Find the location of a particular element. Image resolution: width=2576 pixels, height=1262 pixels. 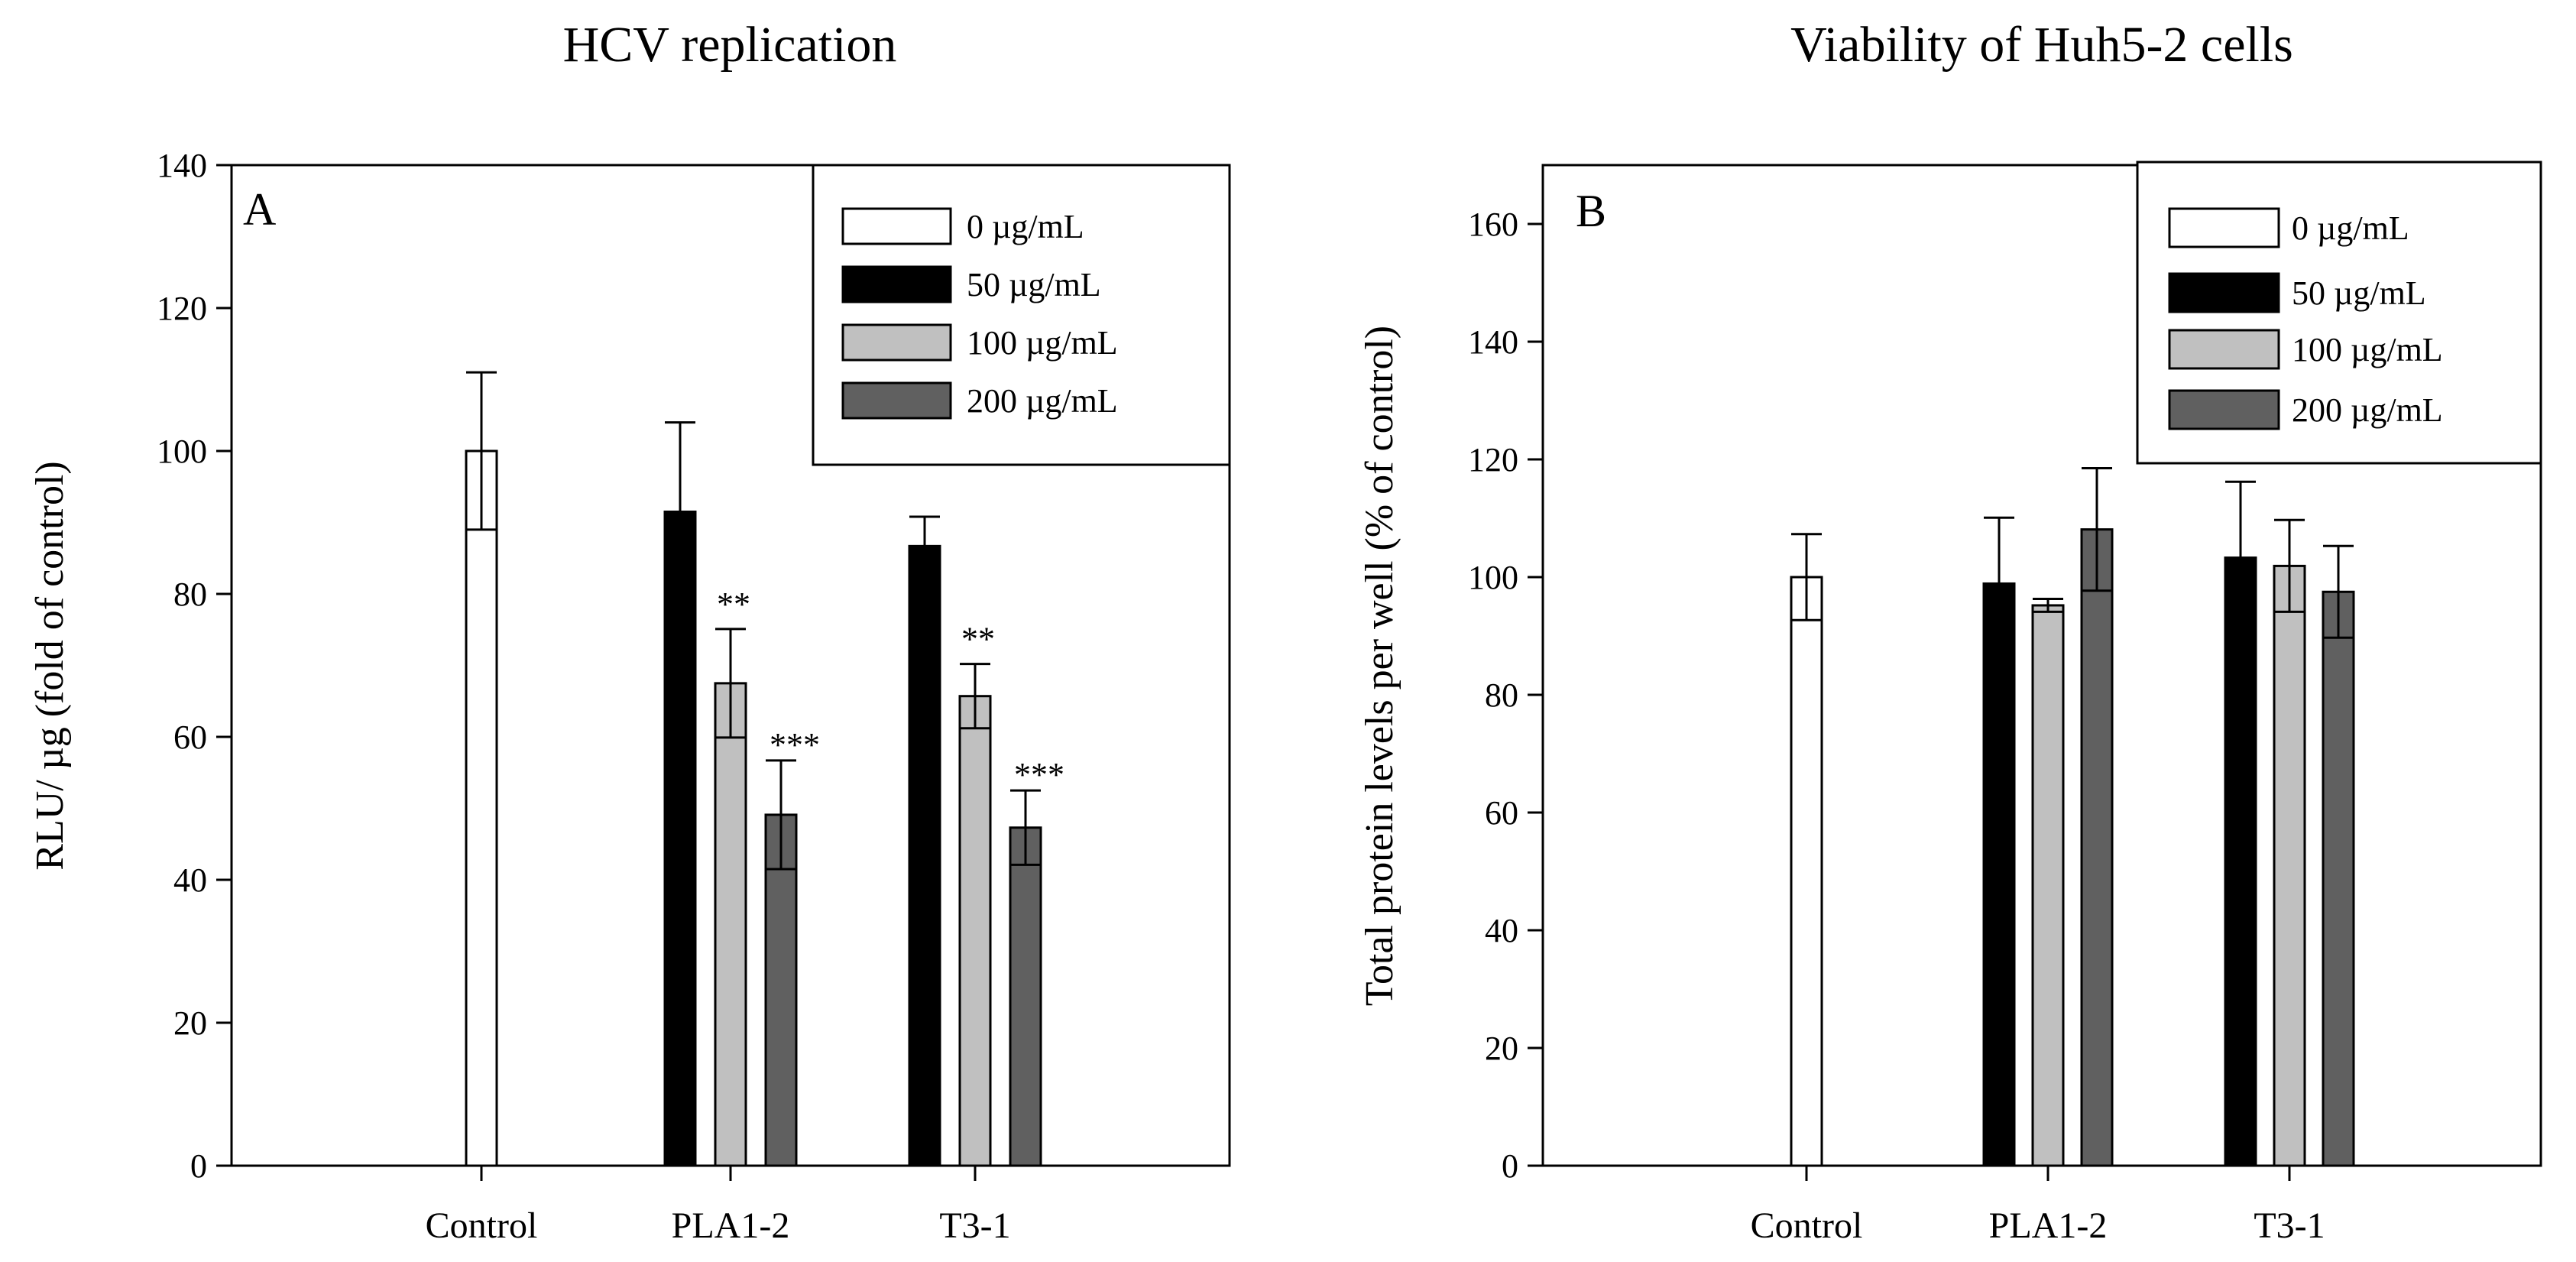

panel-b-legend-label: 100 µg/mL is located at coordinates (2368, 349).